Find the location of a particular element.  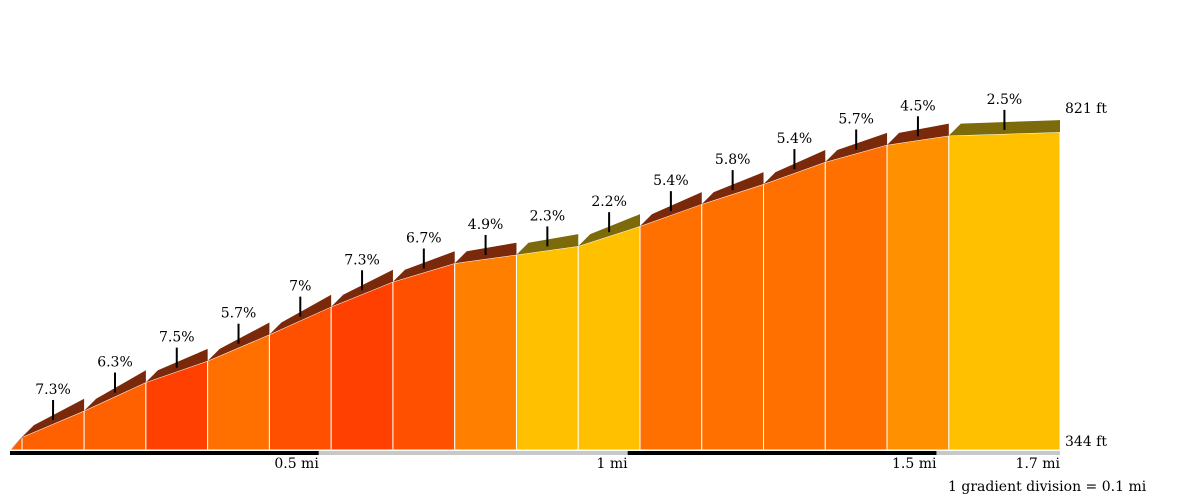

grade-label: 7.5% is located at coordinates (177, 338).